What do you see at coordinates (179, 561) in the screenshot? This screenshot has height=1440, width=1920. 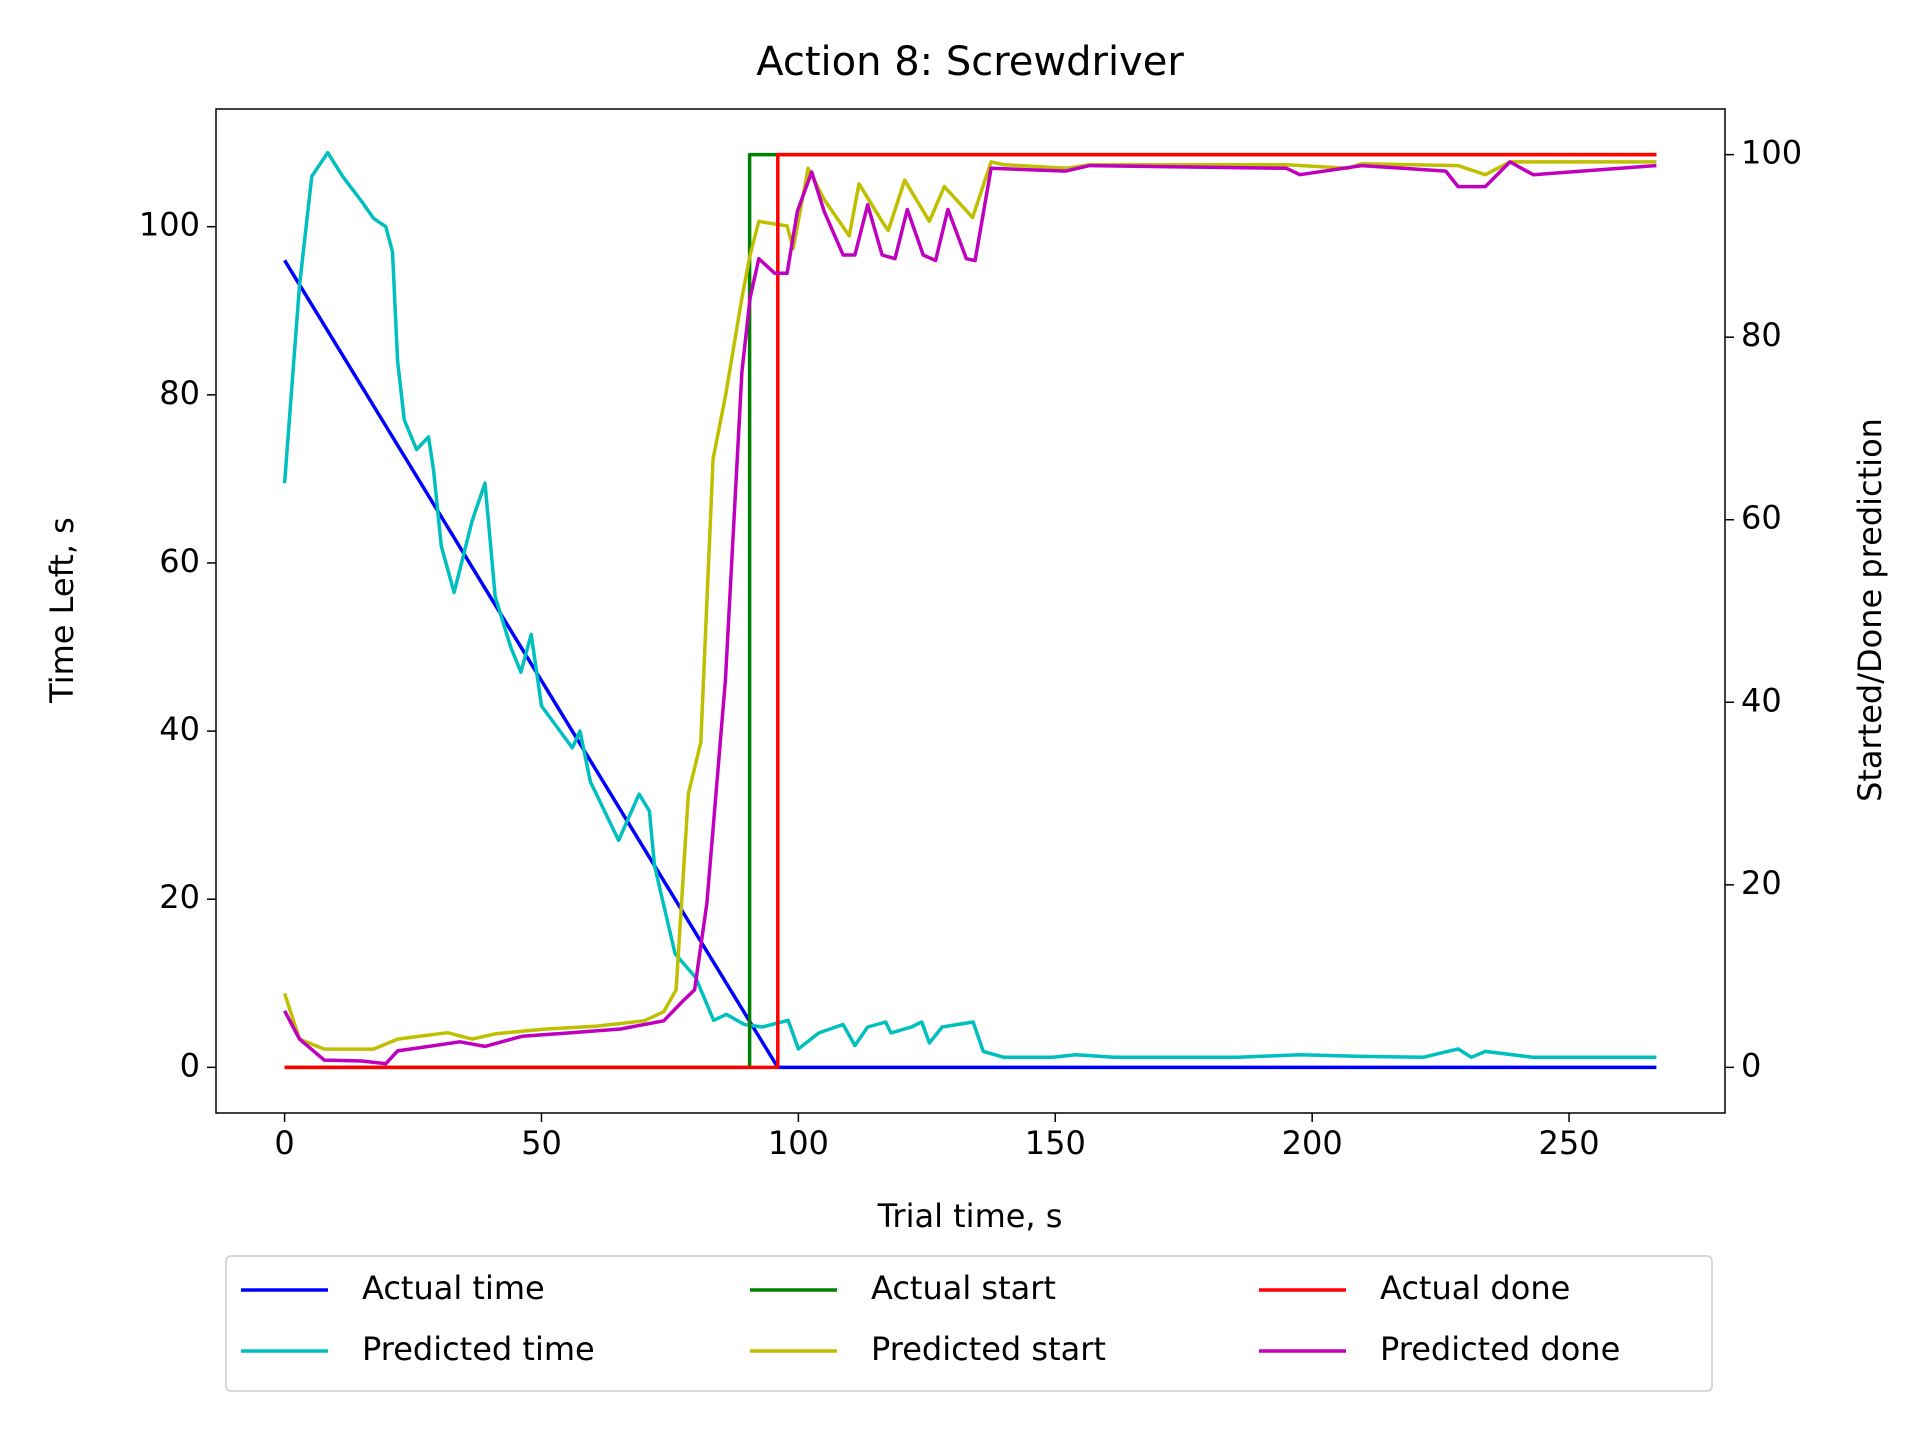 I see `y-tick-label: 60` at bounding box center [179, 561].